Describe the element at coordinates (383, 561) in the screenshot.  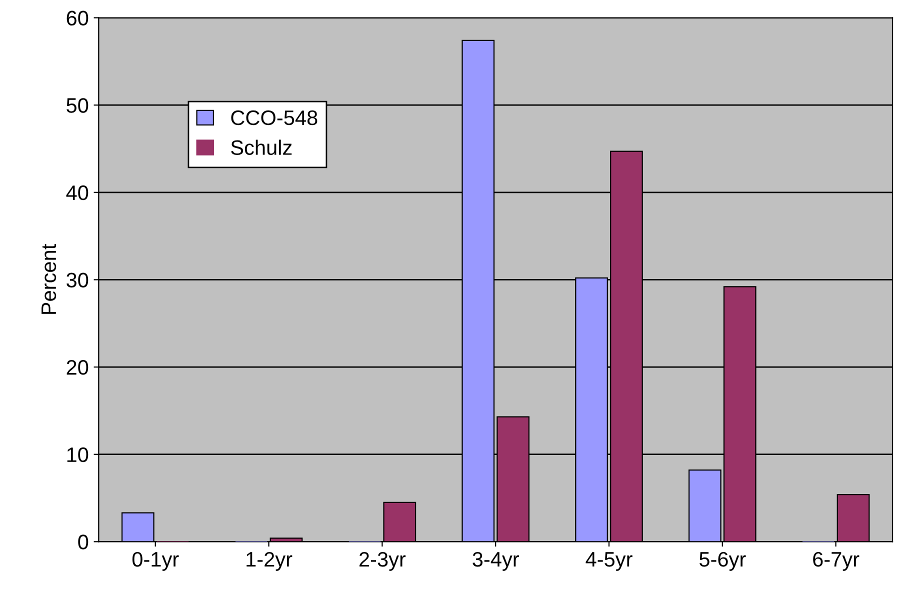
I see `x-tick-label: 2-3yr` at that location.